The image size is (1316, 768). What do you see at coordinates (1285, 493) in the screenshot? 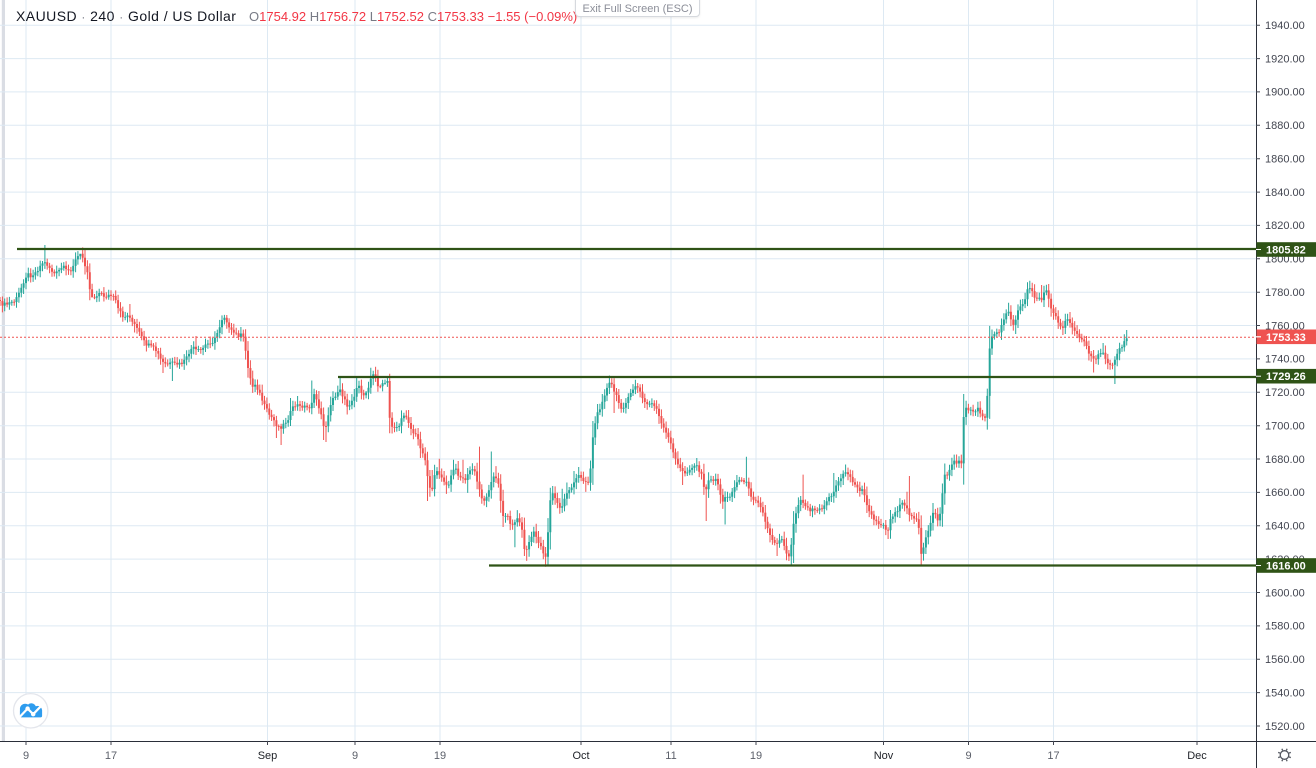
I see `svg-text: 1660.00` at bounding box center [1285, 493].